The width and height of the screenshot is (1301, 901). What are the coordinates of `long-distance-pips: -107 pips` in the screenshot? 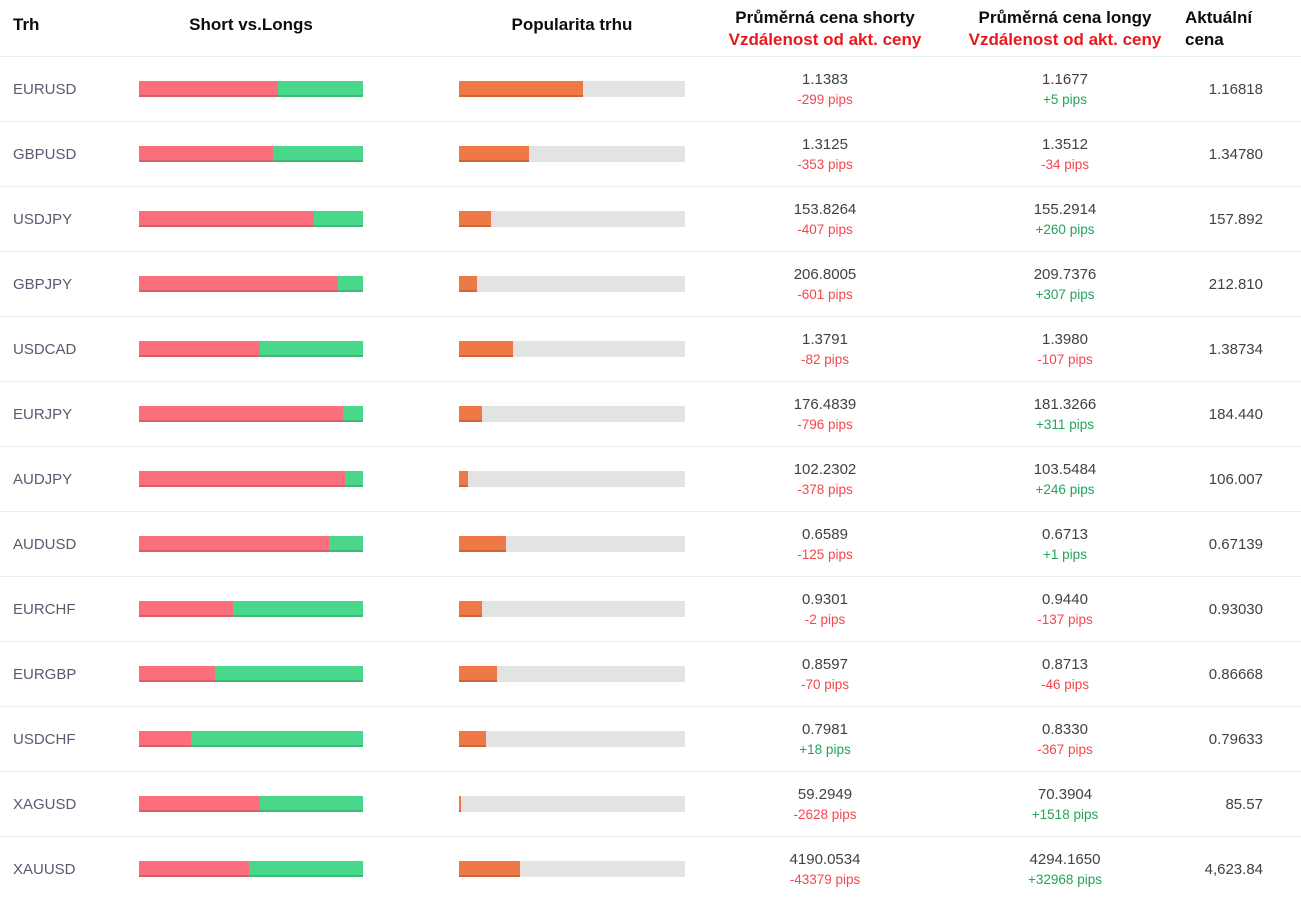 It's located at (1065, 359).